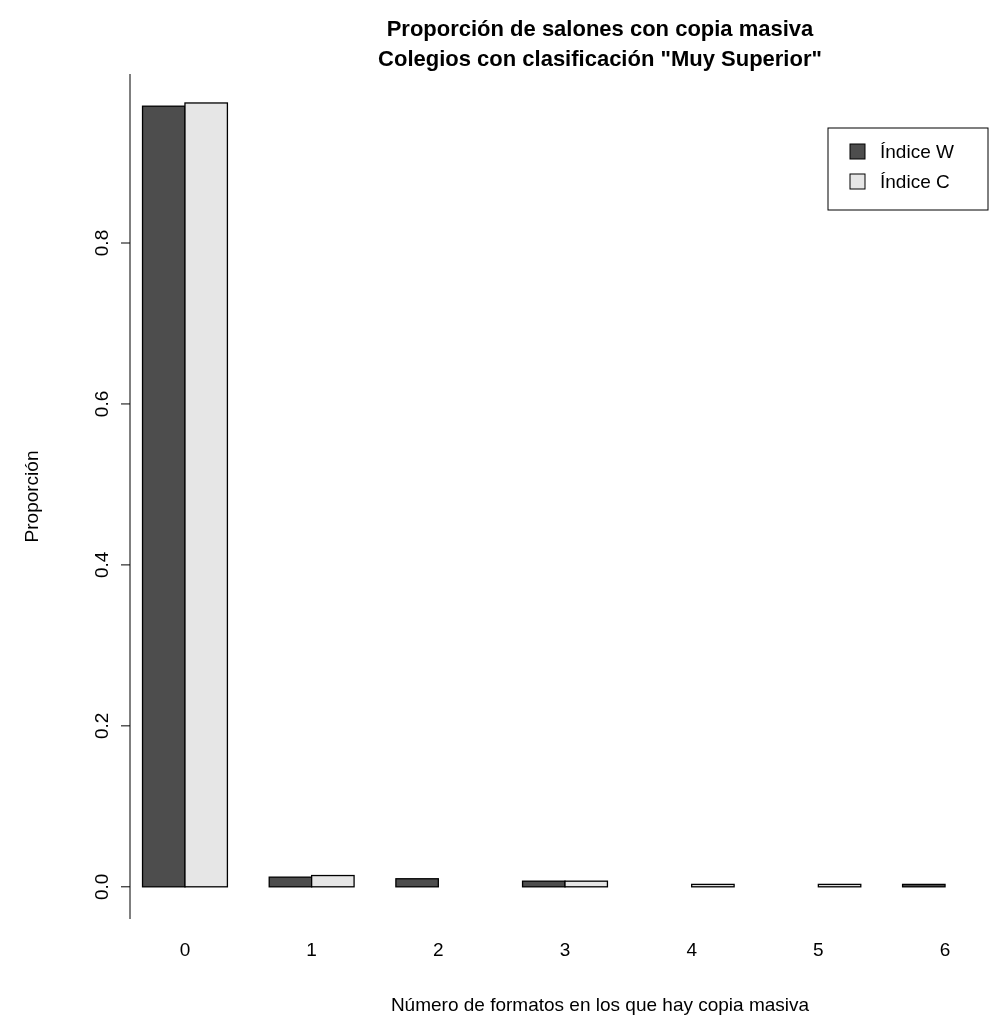 Image resolution: width=992 pixels, height=1020 pixels. I want to click on y-tick-label: 0.8, so click(101, 243).